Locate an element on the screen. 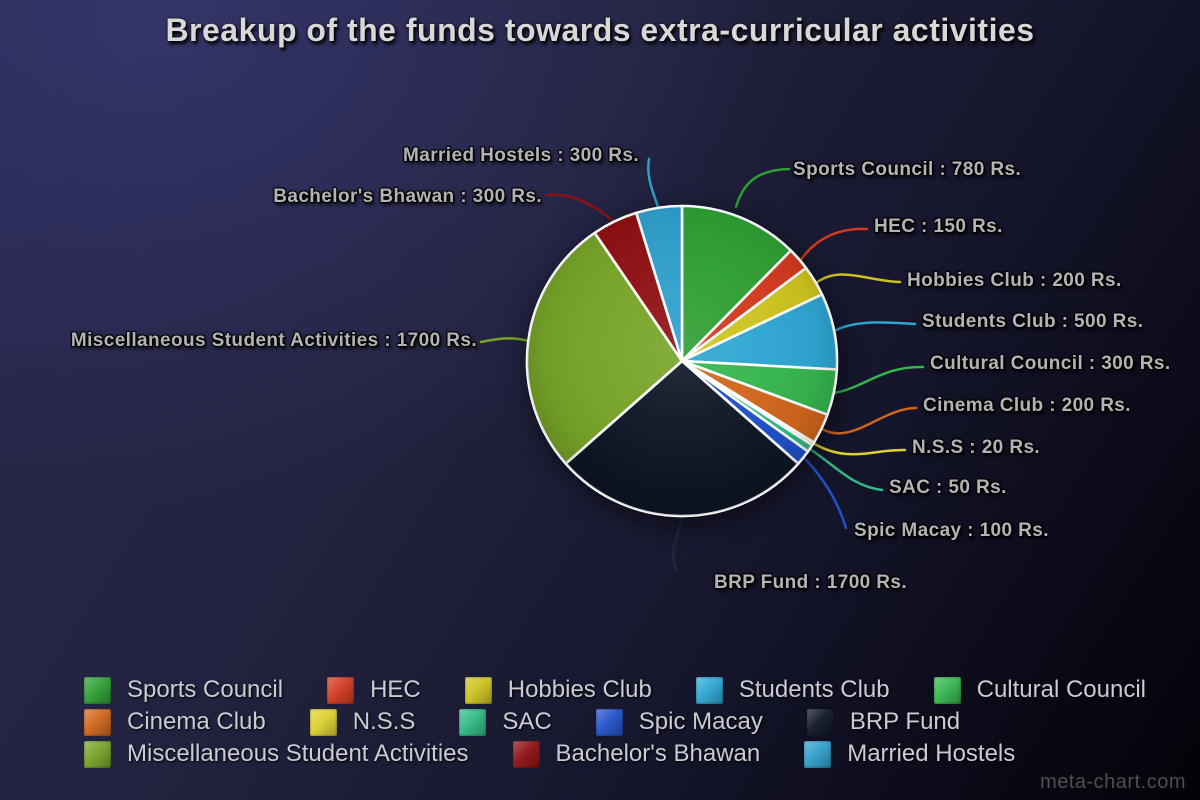  callout-line-married-hostels is located at coordinates (653, 183).